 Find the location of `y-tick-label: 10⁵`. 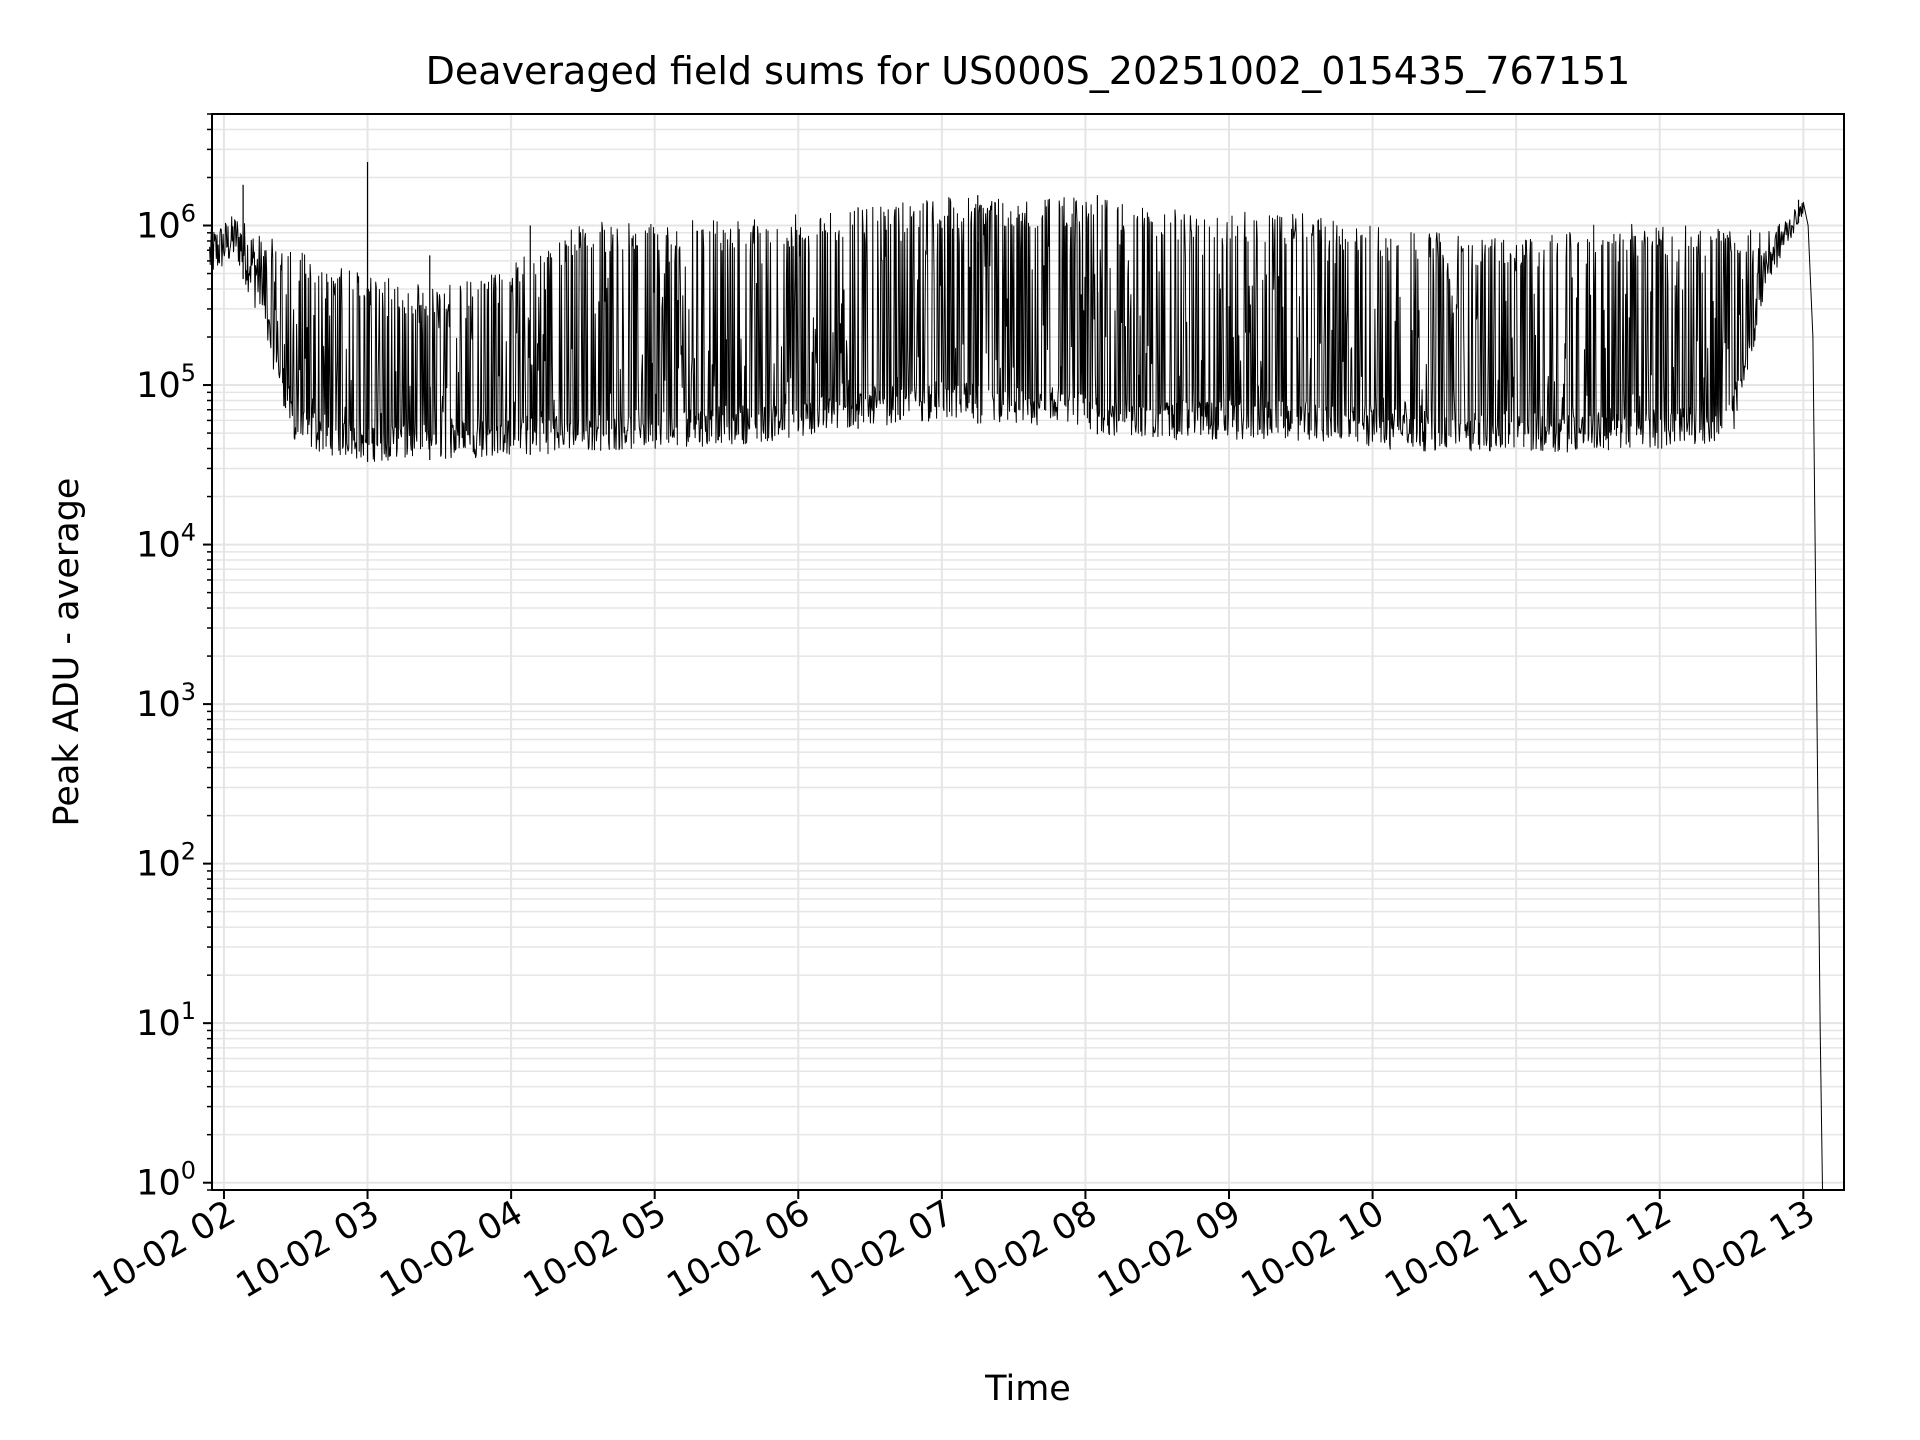

y-tick-label: 10⁵ is located at coordinates (166, 382).